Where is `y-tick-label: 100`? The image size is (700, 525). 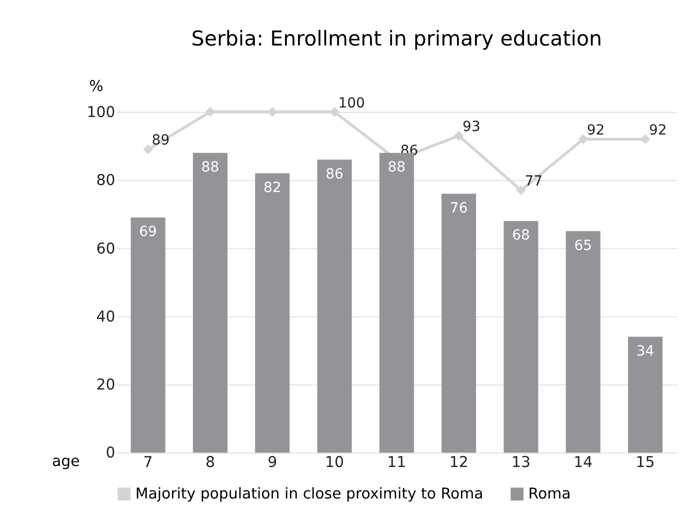 y-tick-label: 100 is located at coordinates (101, 112).